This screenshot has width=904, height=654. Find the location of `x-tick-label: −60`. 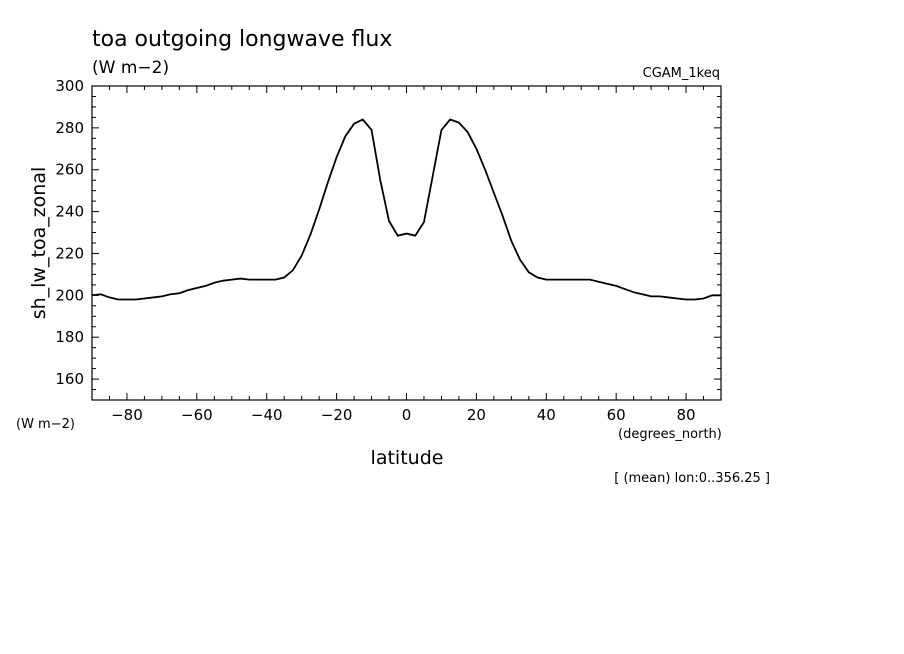

x-tick-label: −60 is located at coordinates (197, 415).